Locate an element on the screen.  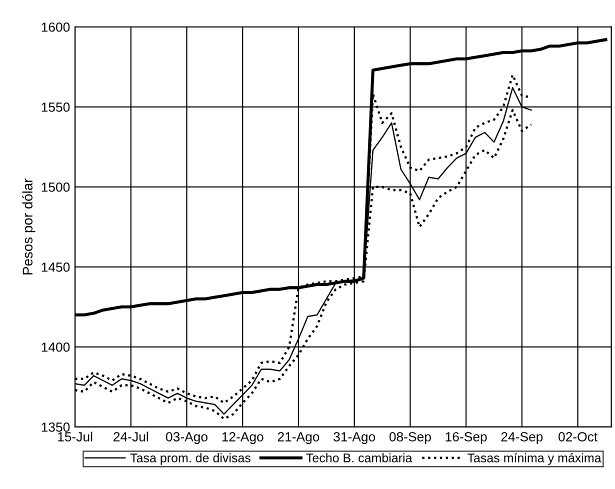
x-tick-label: 02-Oct is located at coordinates (578, 437).